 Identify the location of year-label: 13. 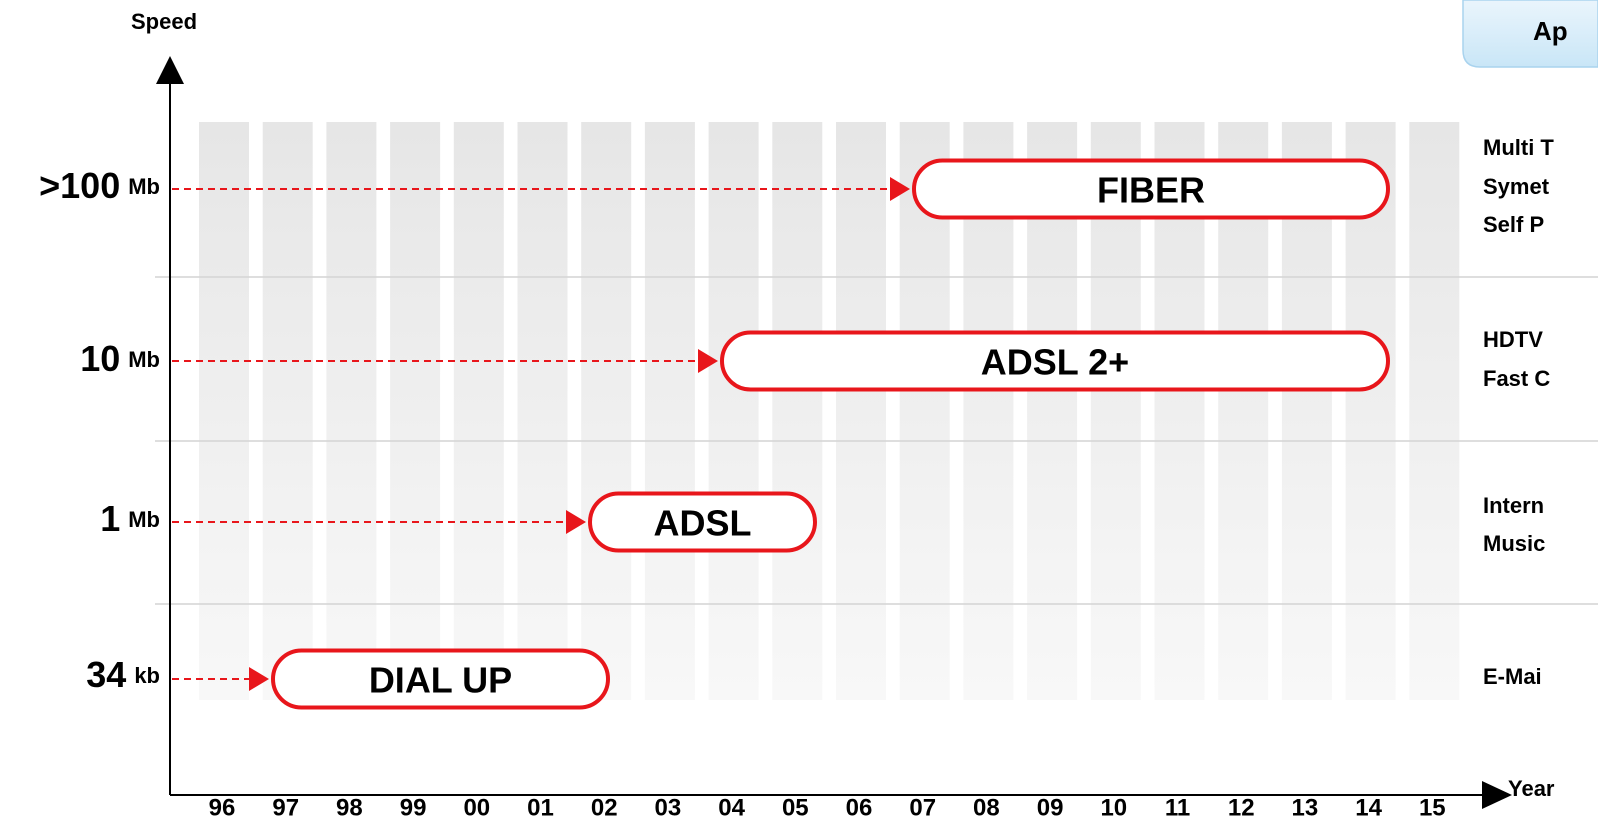
(1305, 807).